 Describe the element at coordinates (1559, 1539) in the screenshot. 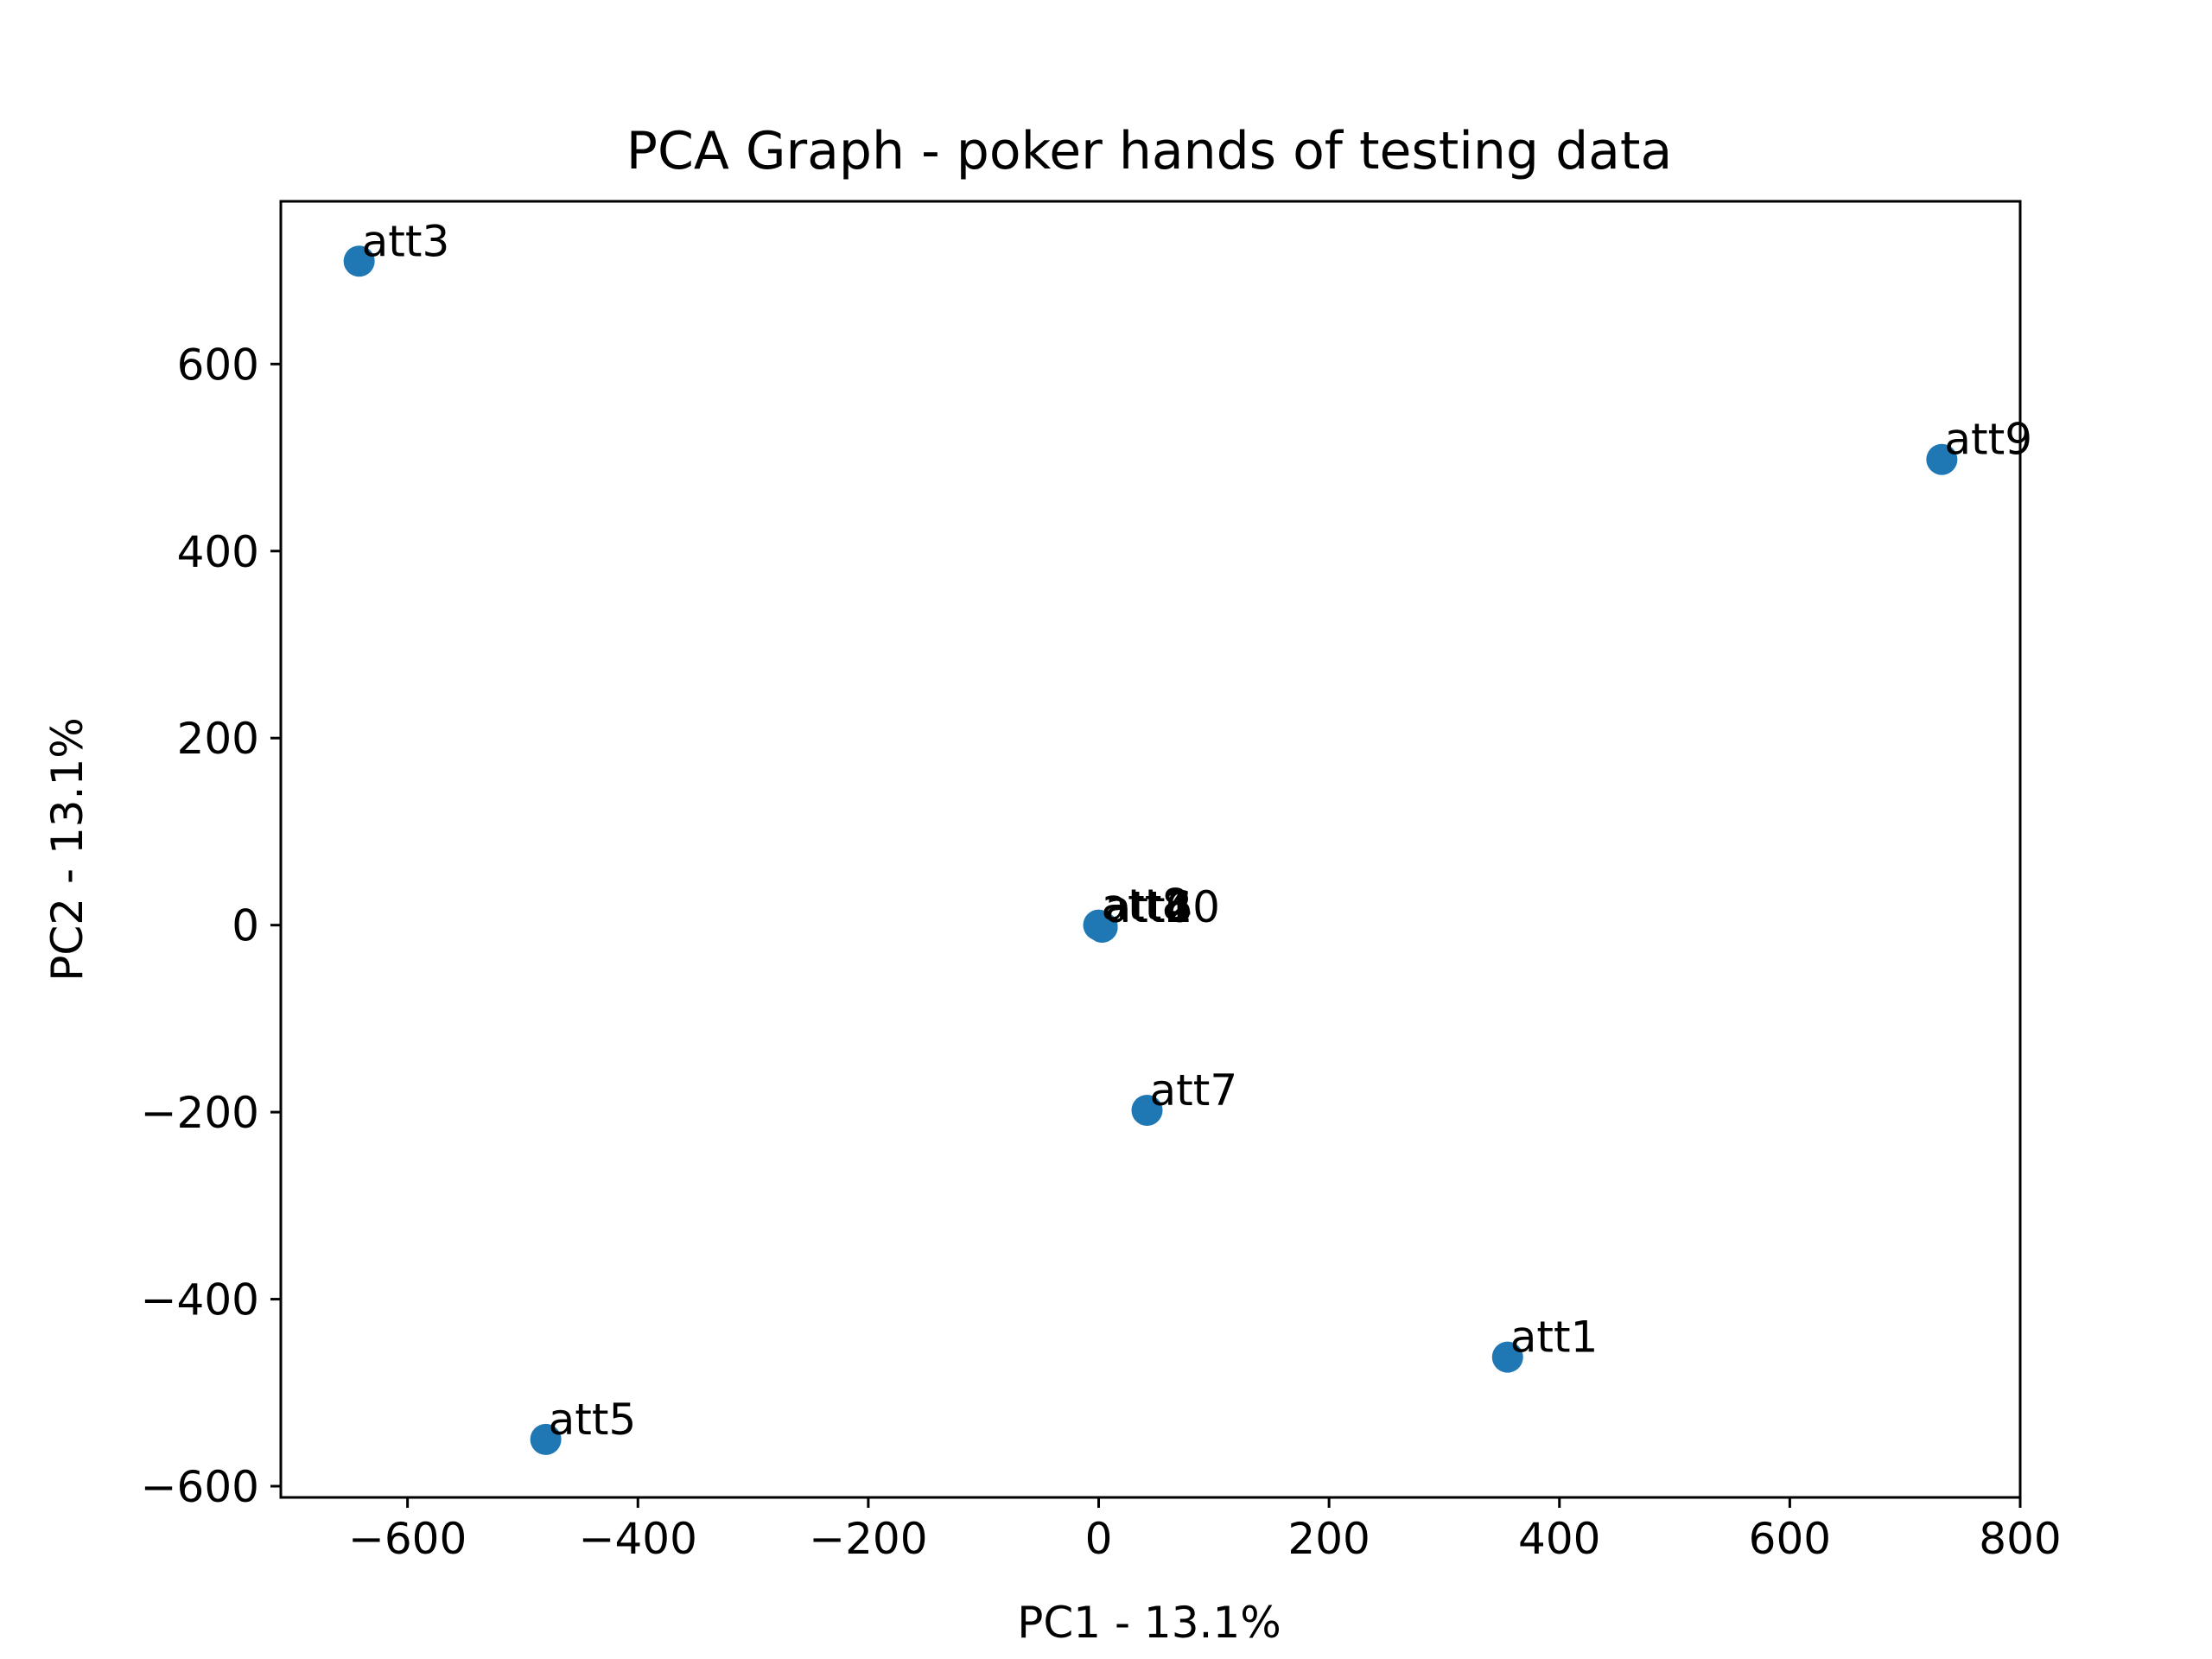

I see `x-tick-label: 400` at that location.